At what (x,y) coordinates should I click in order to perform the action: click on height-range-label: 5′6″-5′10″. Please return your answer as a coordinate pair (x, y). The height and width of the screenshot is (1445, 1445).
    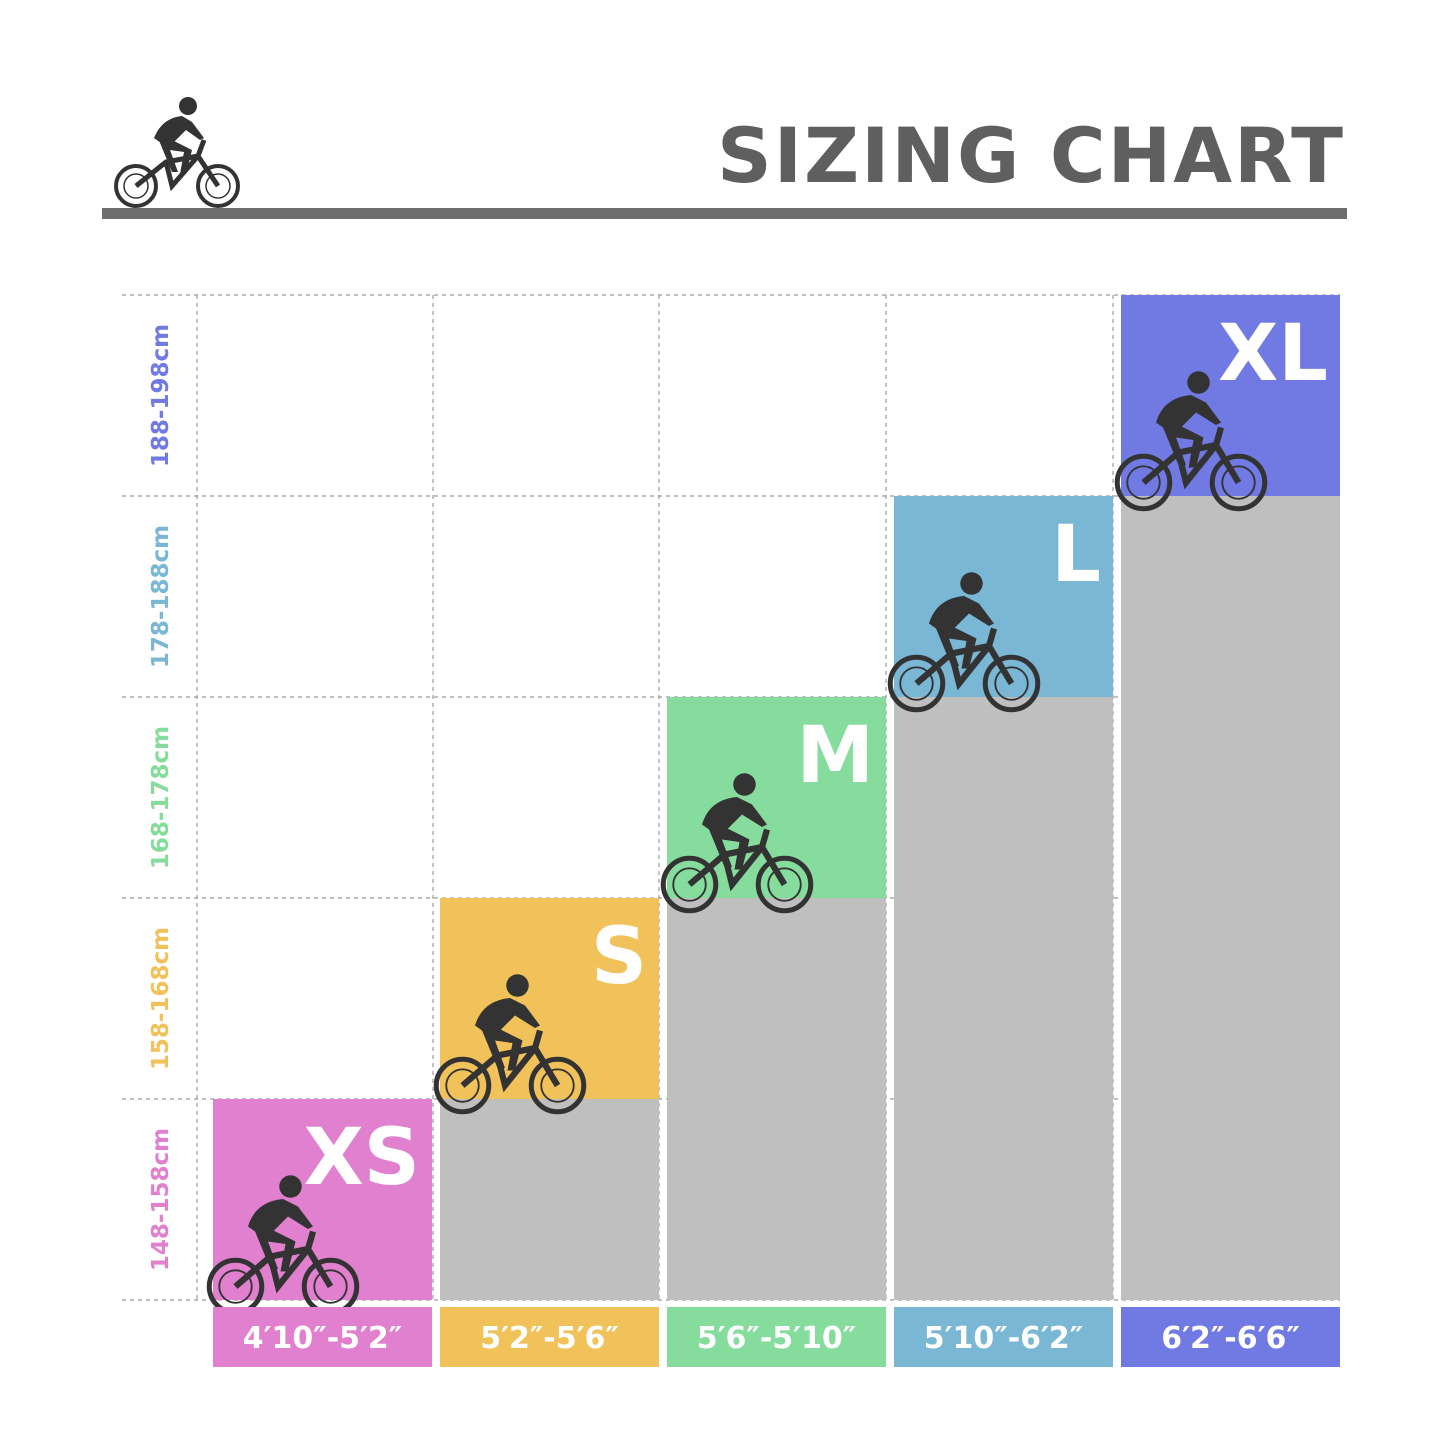
    Looking at the image, I should click on (776, 1338).